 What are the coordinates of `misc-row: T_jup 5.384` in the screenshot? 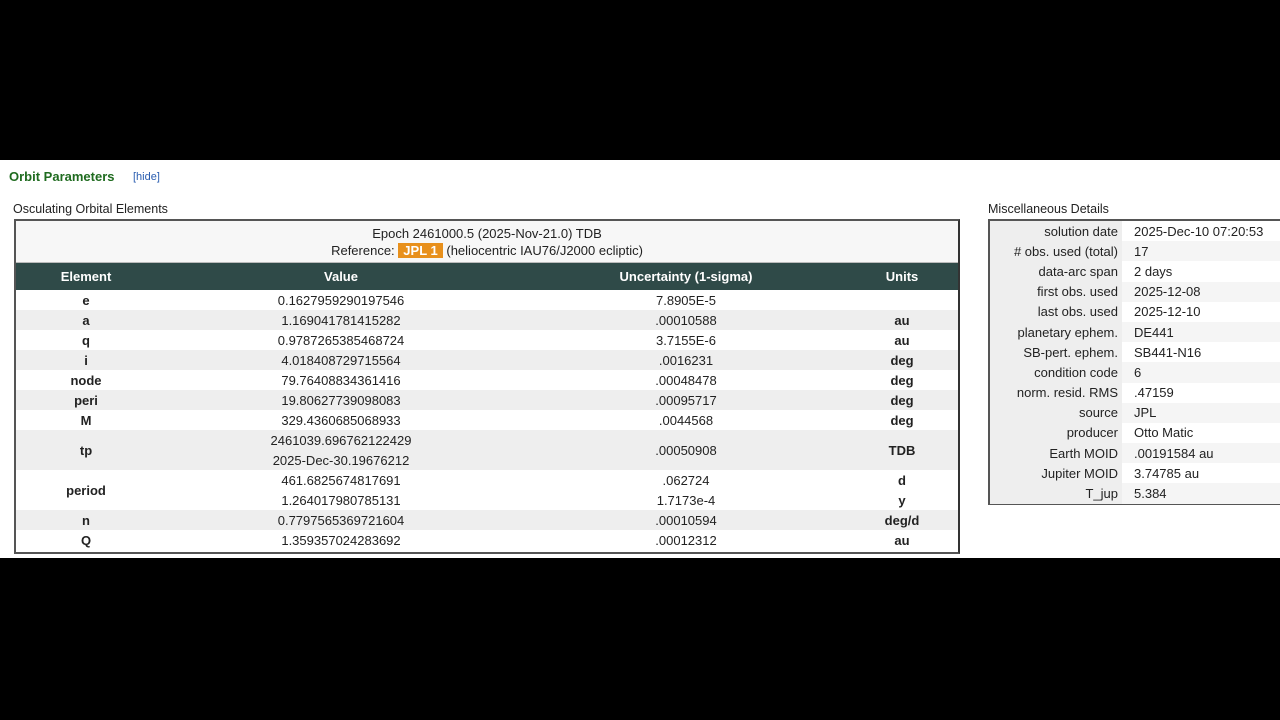 It's located at (1135, 493).